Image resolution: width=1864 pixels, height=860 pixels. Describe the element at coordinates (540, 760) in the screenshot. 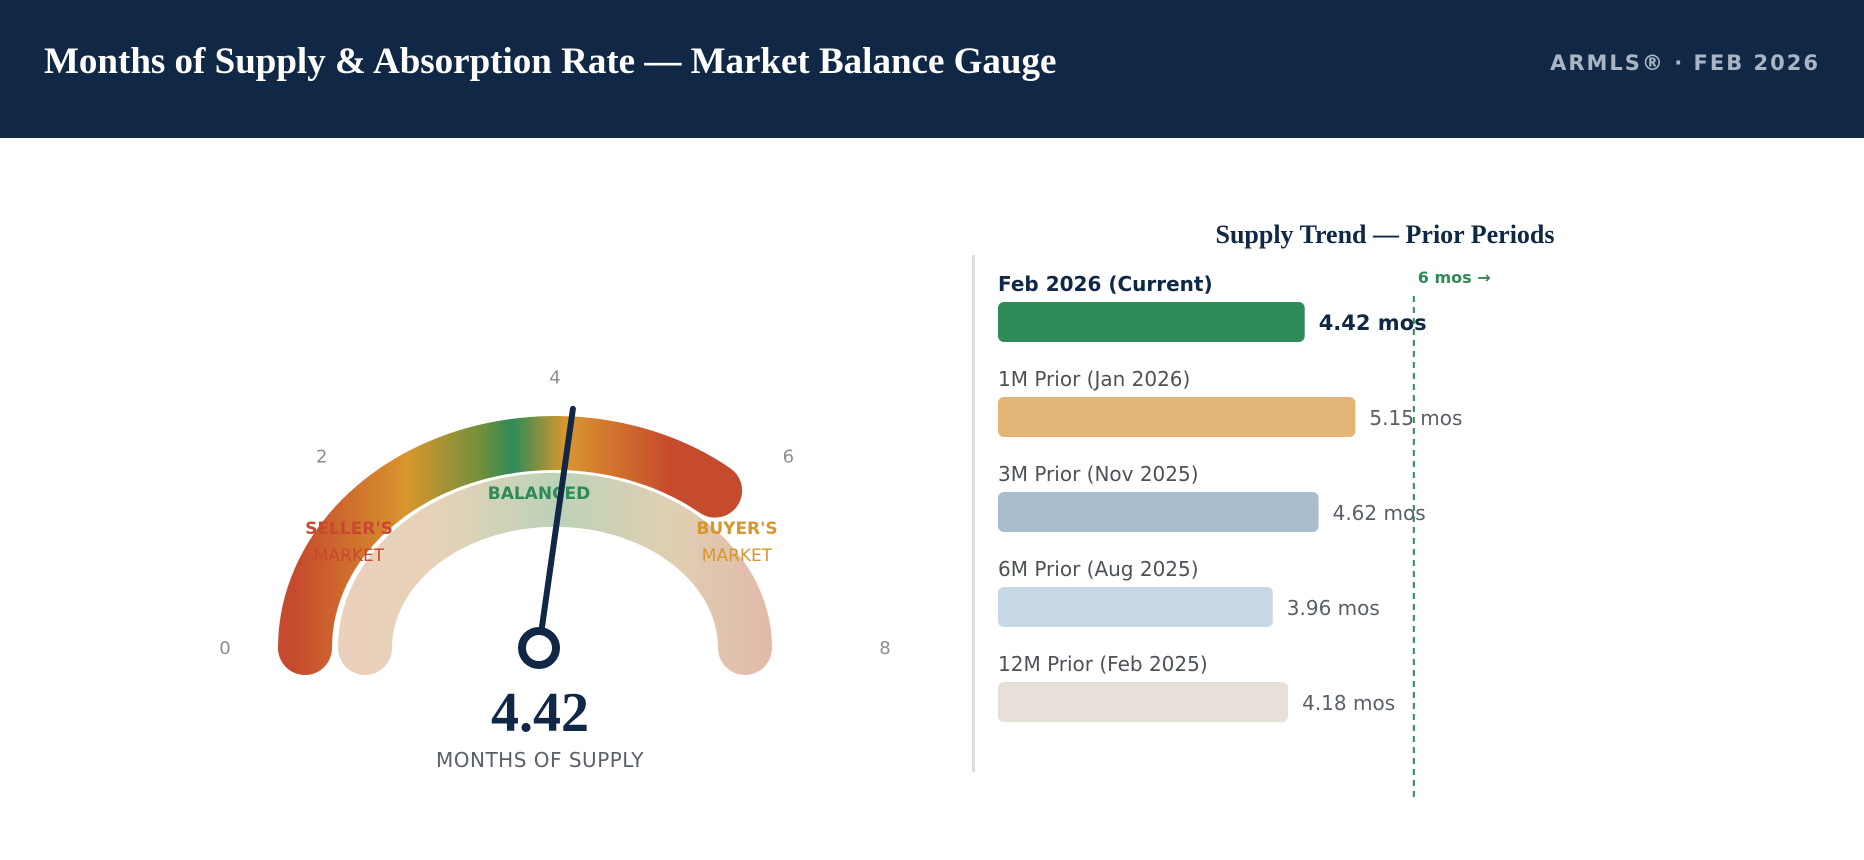

I see `gauge-caption: MONTHS OF SUPPLY` at that location.